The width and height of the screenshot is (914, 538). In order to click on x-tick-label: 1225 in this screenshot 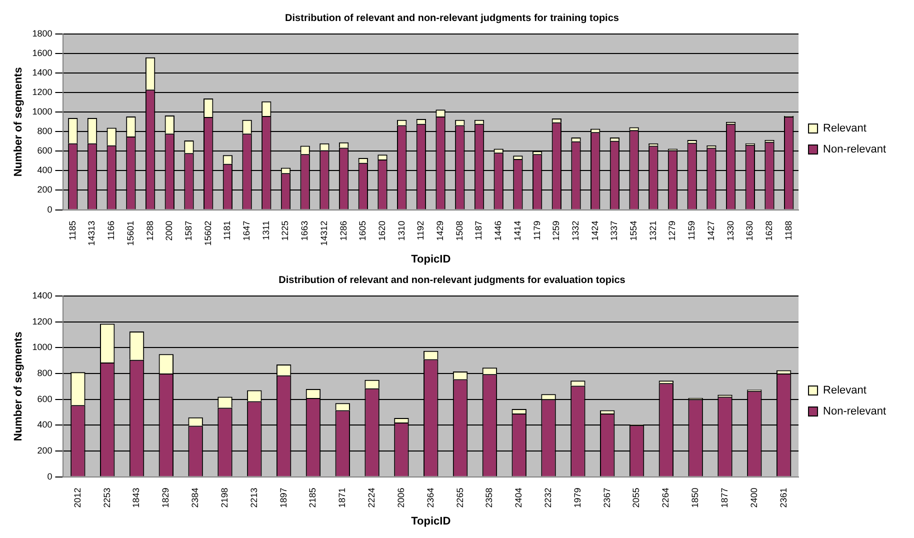, I will do `click(285, 230)`.